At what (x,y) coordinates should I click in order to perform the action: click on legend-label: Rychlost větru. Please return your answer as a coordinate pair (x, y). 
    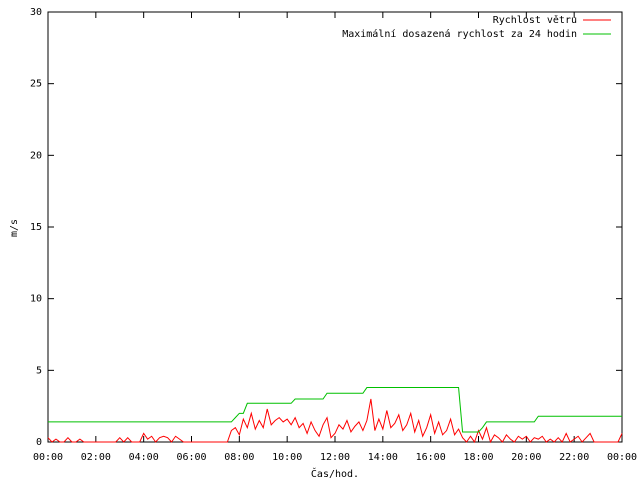
    Looking at the image, I should click on (535, 20).